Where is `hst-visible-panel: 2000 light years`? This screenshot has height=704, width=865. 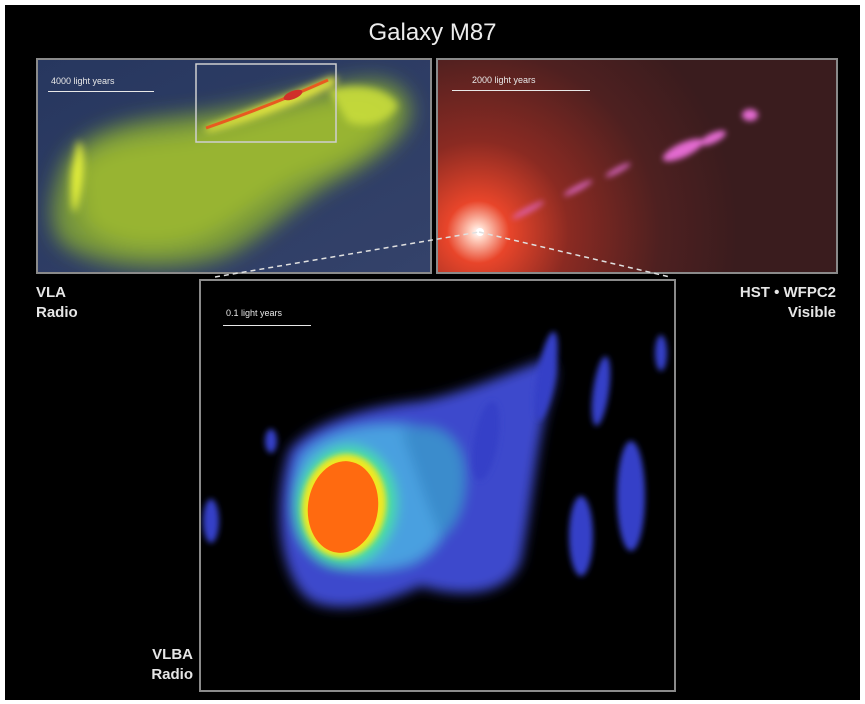 hst-visible-panel: 2000 light years is located at coordinates (637, 166).